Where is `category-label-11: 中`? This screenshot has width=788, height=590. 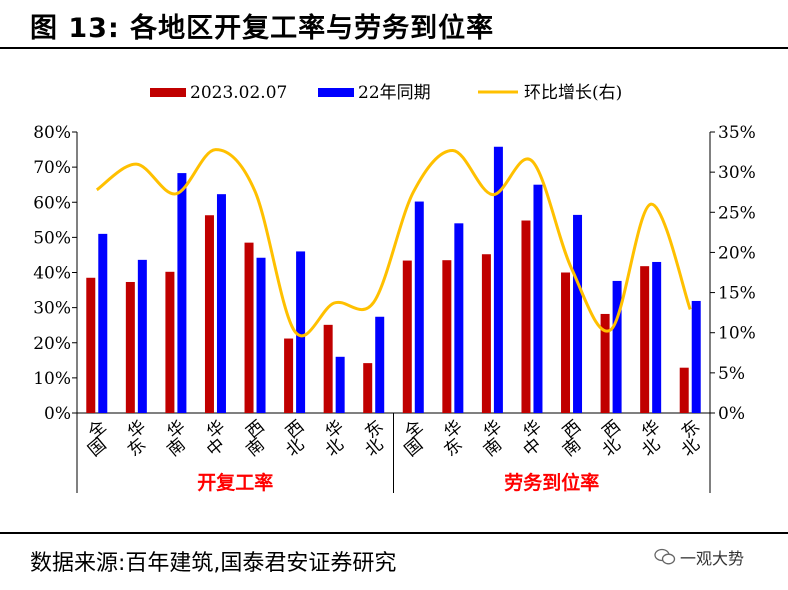
category-label-11: 中 is located at coordinates (533, 448).